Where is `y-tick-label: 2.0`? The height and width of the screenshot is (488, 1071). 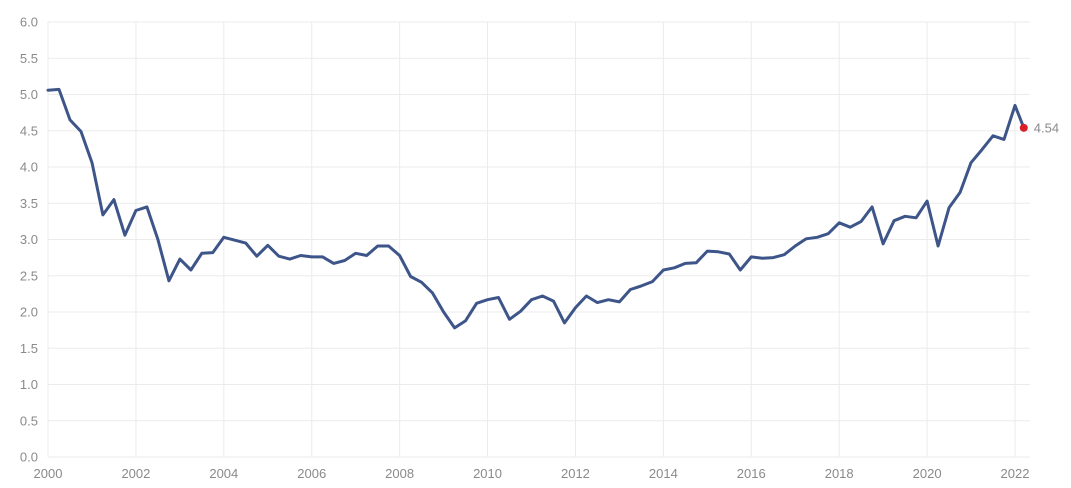
y-tick-label: 2.0 is located at coordinates (29, 312).